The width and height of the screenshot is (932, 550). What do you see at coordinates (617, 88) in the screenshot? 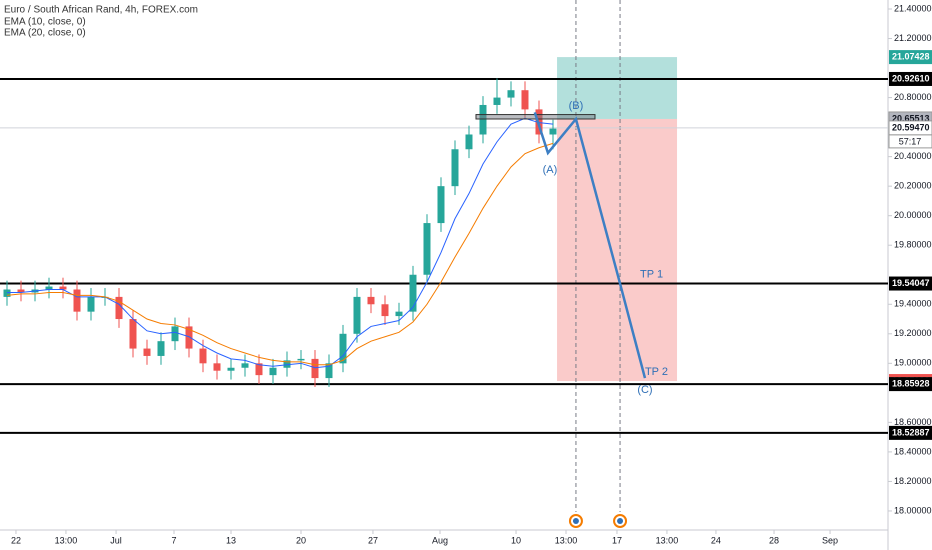
I see `target-zone` at bounding box center [617, 88].